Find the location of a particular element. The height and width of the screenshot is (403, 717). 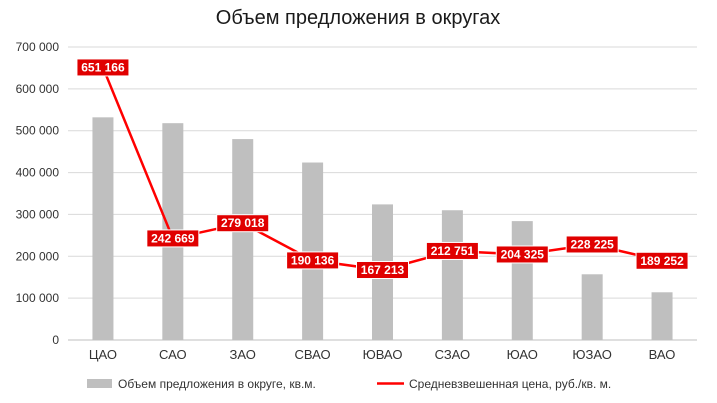

data-label: 651 166 is located at coordinates (103, 67).